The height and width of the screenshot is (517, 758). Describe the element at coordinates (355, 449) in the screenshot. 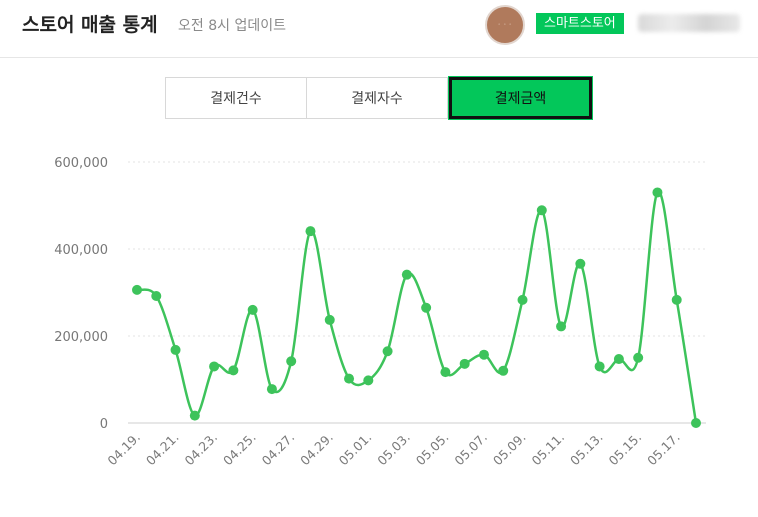

I see `x-tick-label: 05.01.` at that location.